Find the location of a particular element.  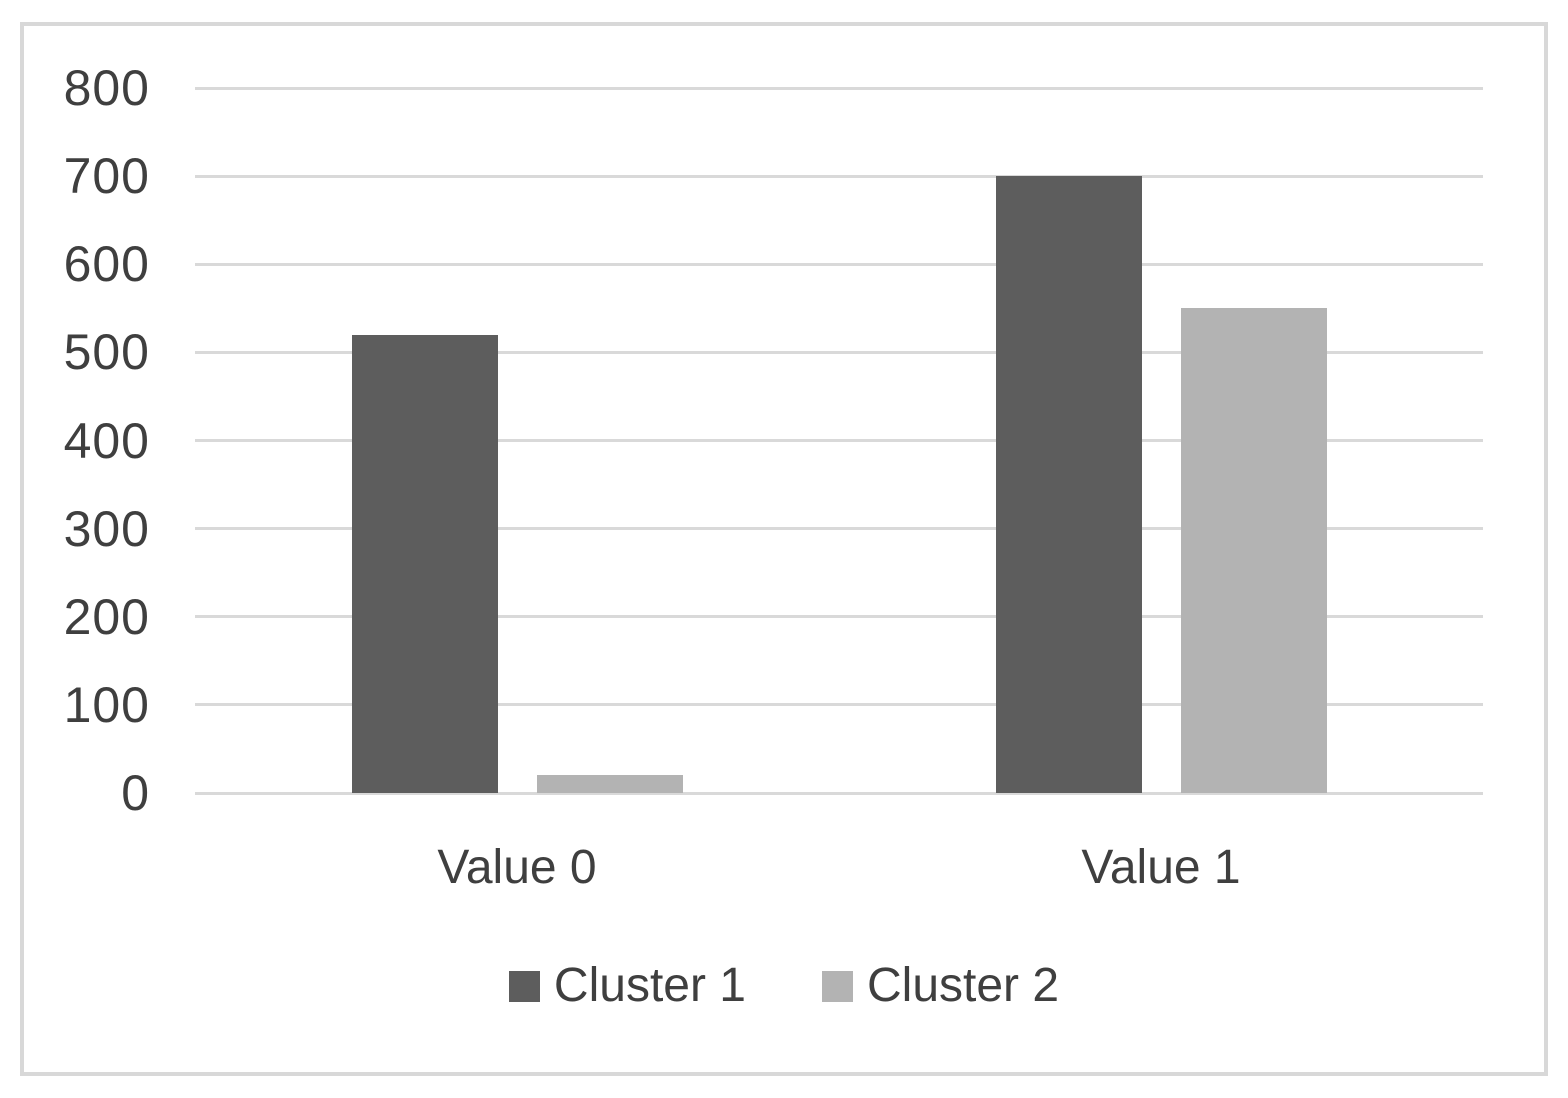

y-axis-tick-label: 500 is located at coordinates (106, 352).